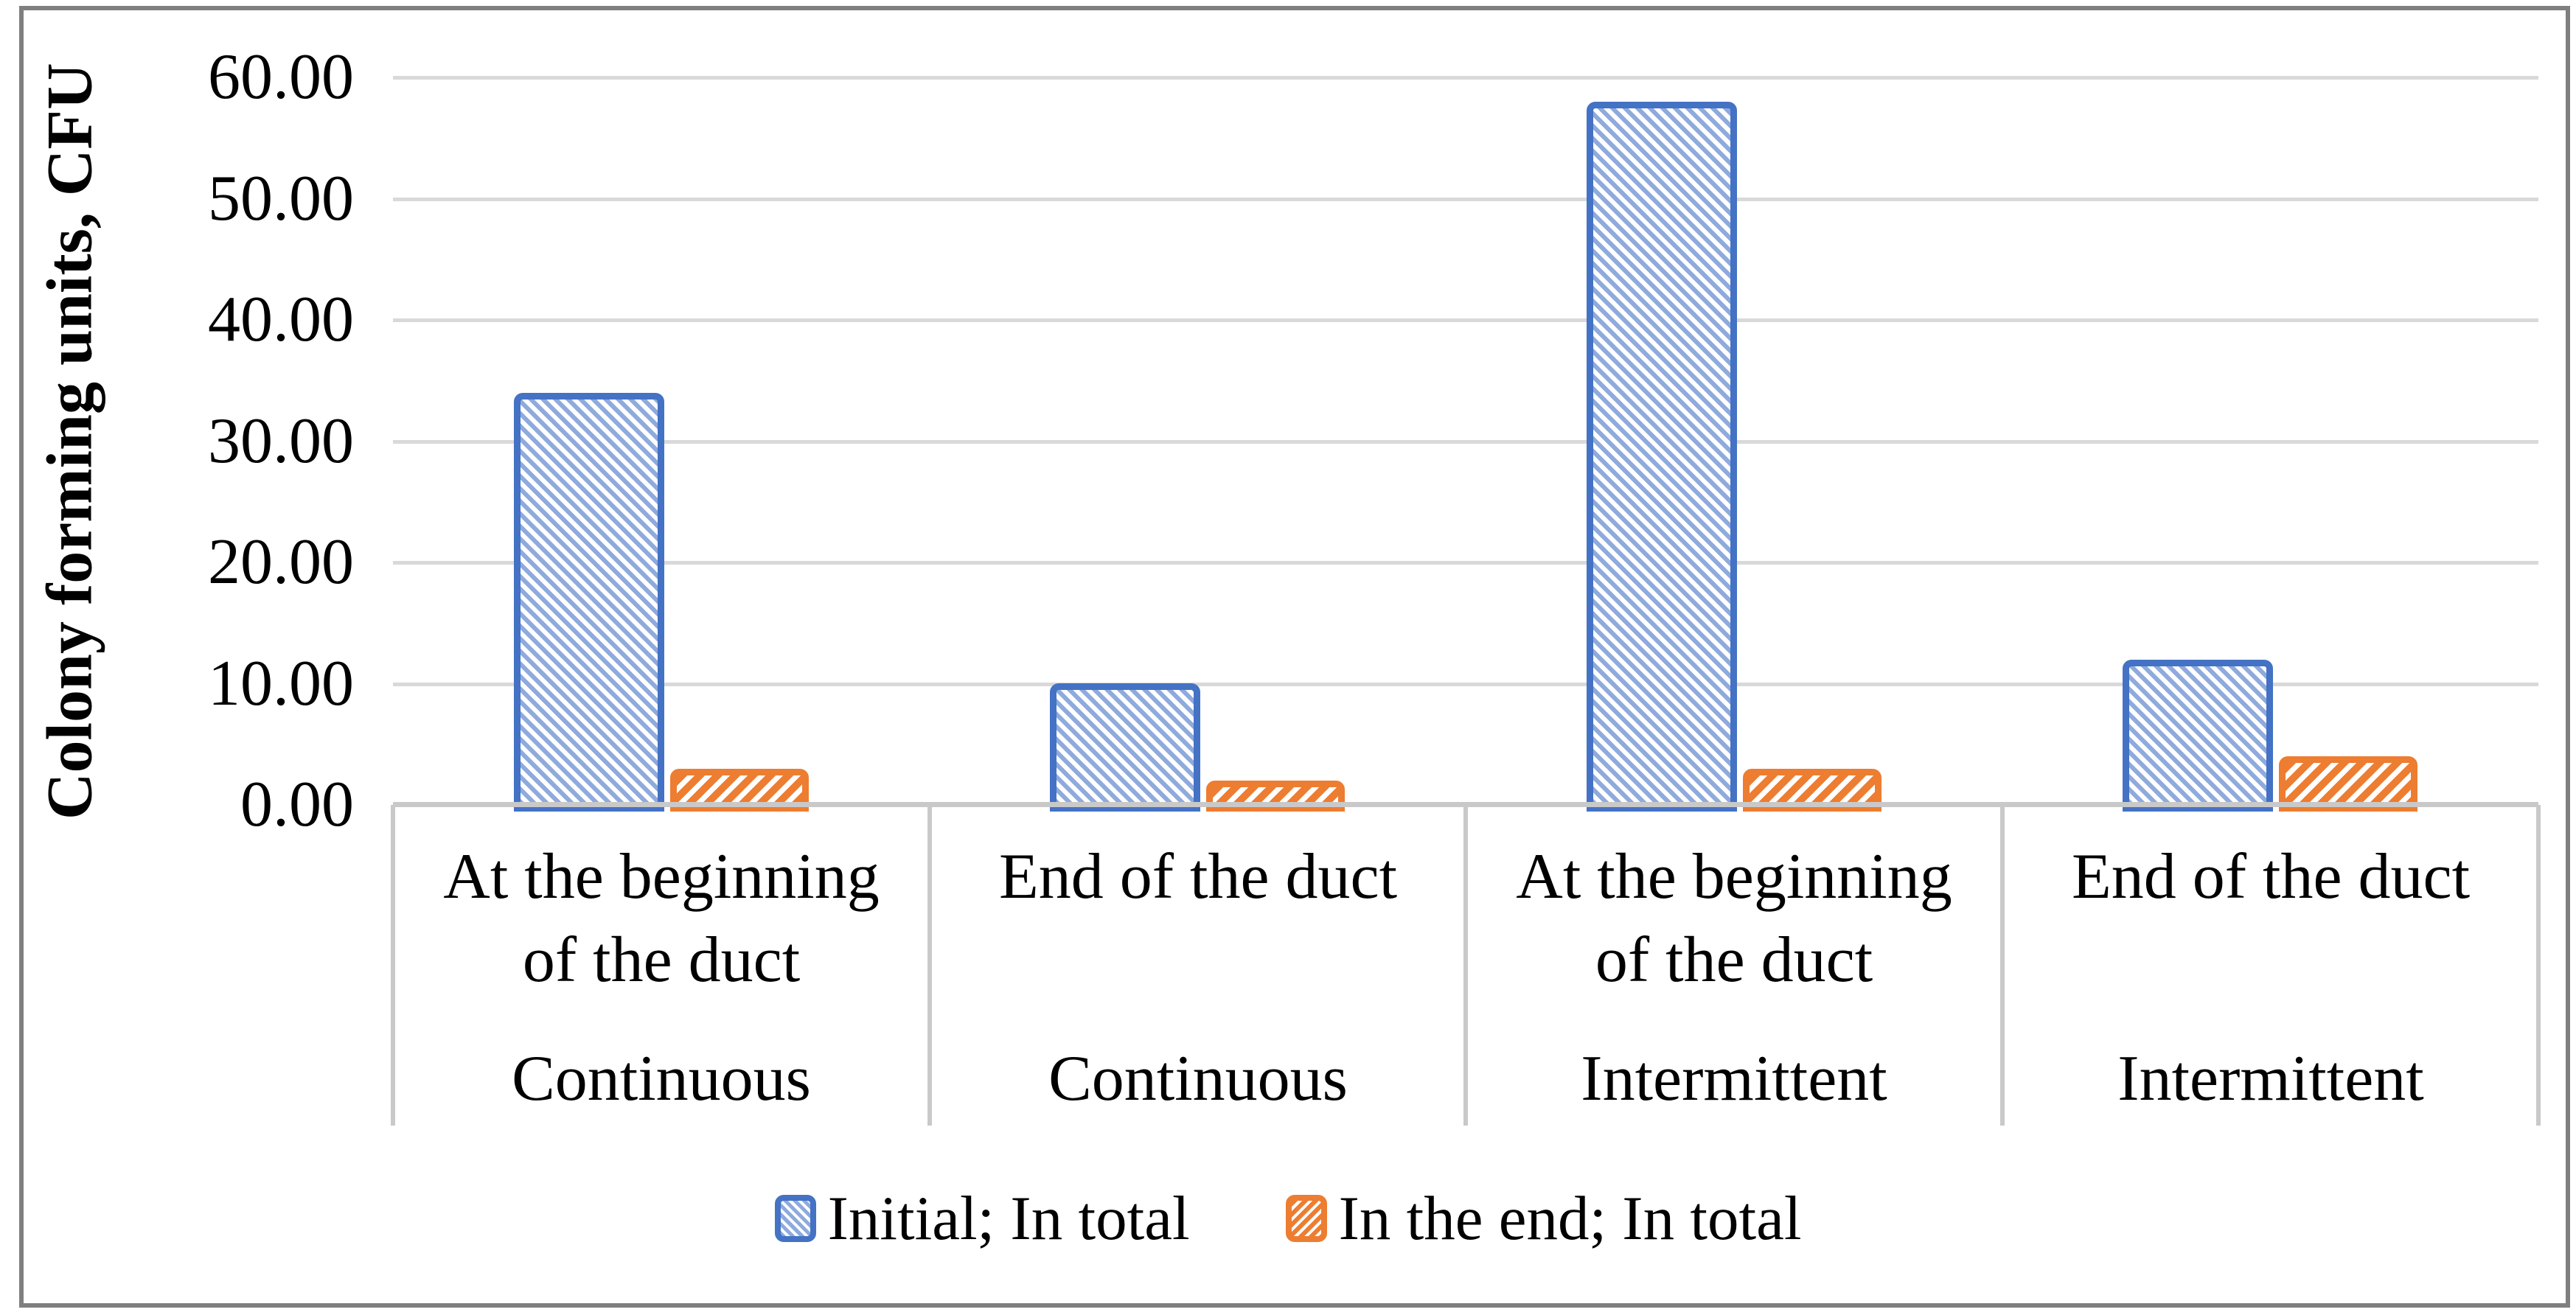 This screenshot has height=1315, width=2576. What do you see at coordinates (281, 562) in the screenshot?
I see `y-tick-label: 20.00` at bounding box center [281, 562].